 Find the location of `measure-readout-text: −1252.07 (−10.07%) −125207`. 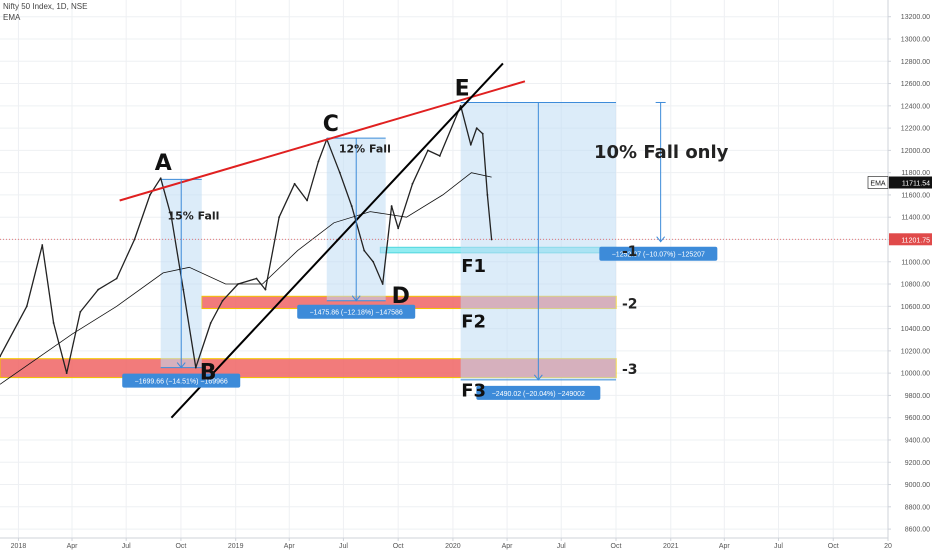

measure-readout-text: −1252.07 (−10.07%) −125207 is located at coordinates (658, 255).